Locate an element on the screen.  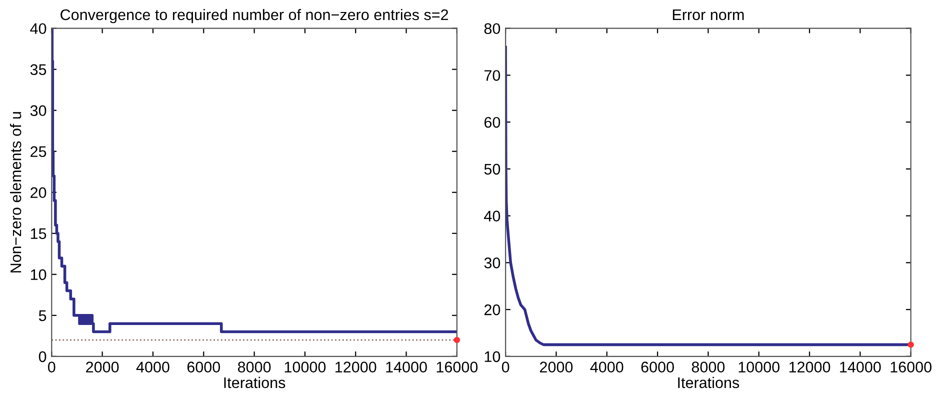
y-tick-label: 0 is located at coordinates (42, 356).